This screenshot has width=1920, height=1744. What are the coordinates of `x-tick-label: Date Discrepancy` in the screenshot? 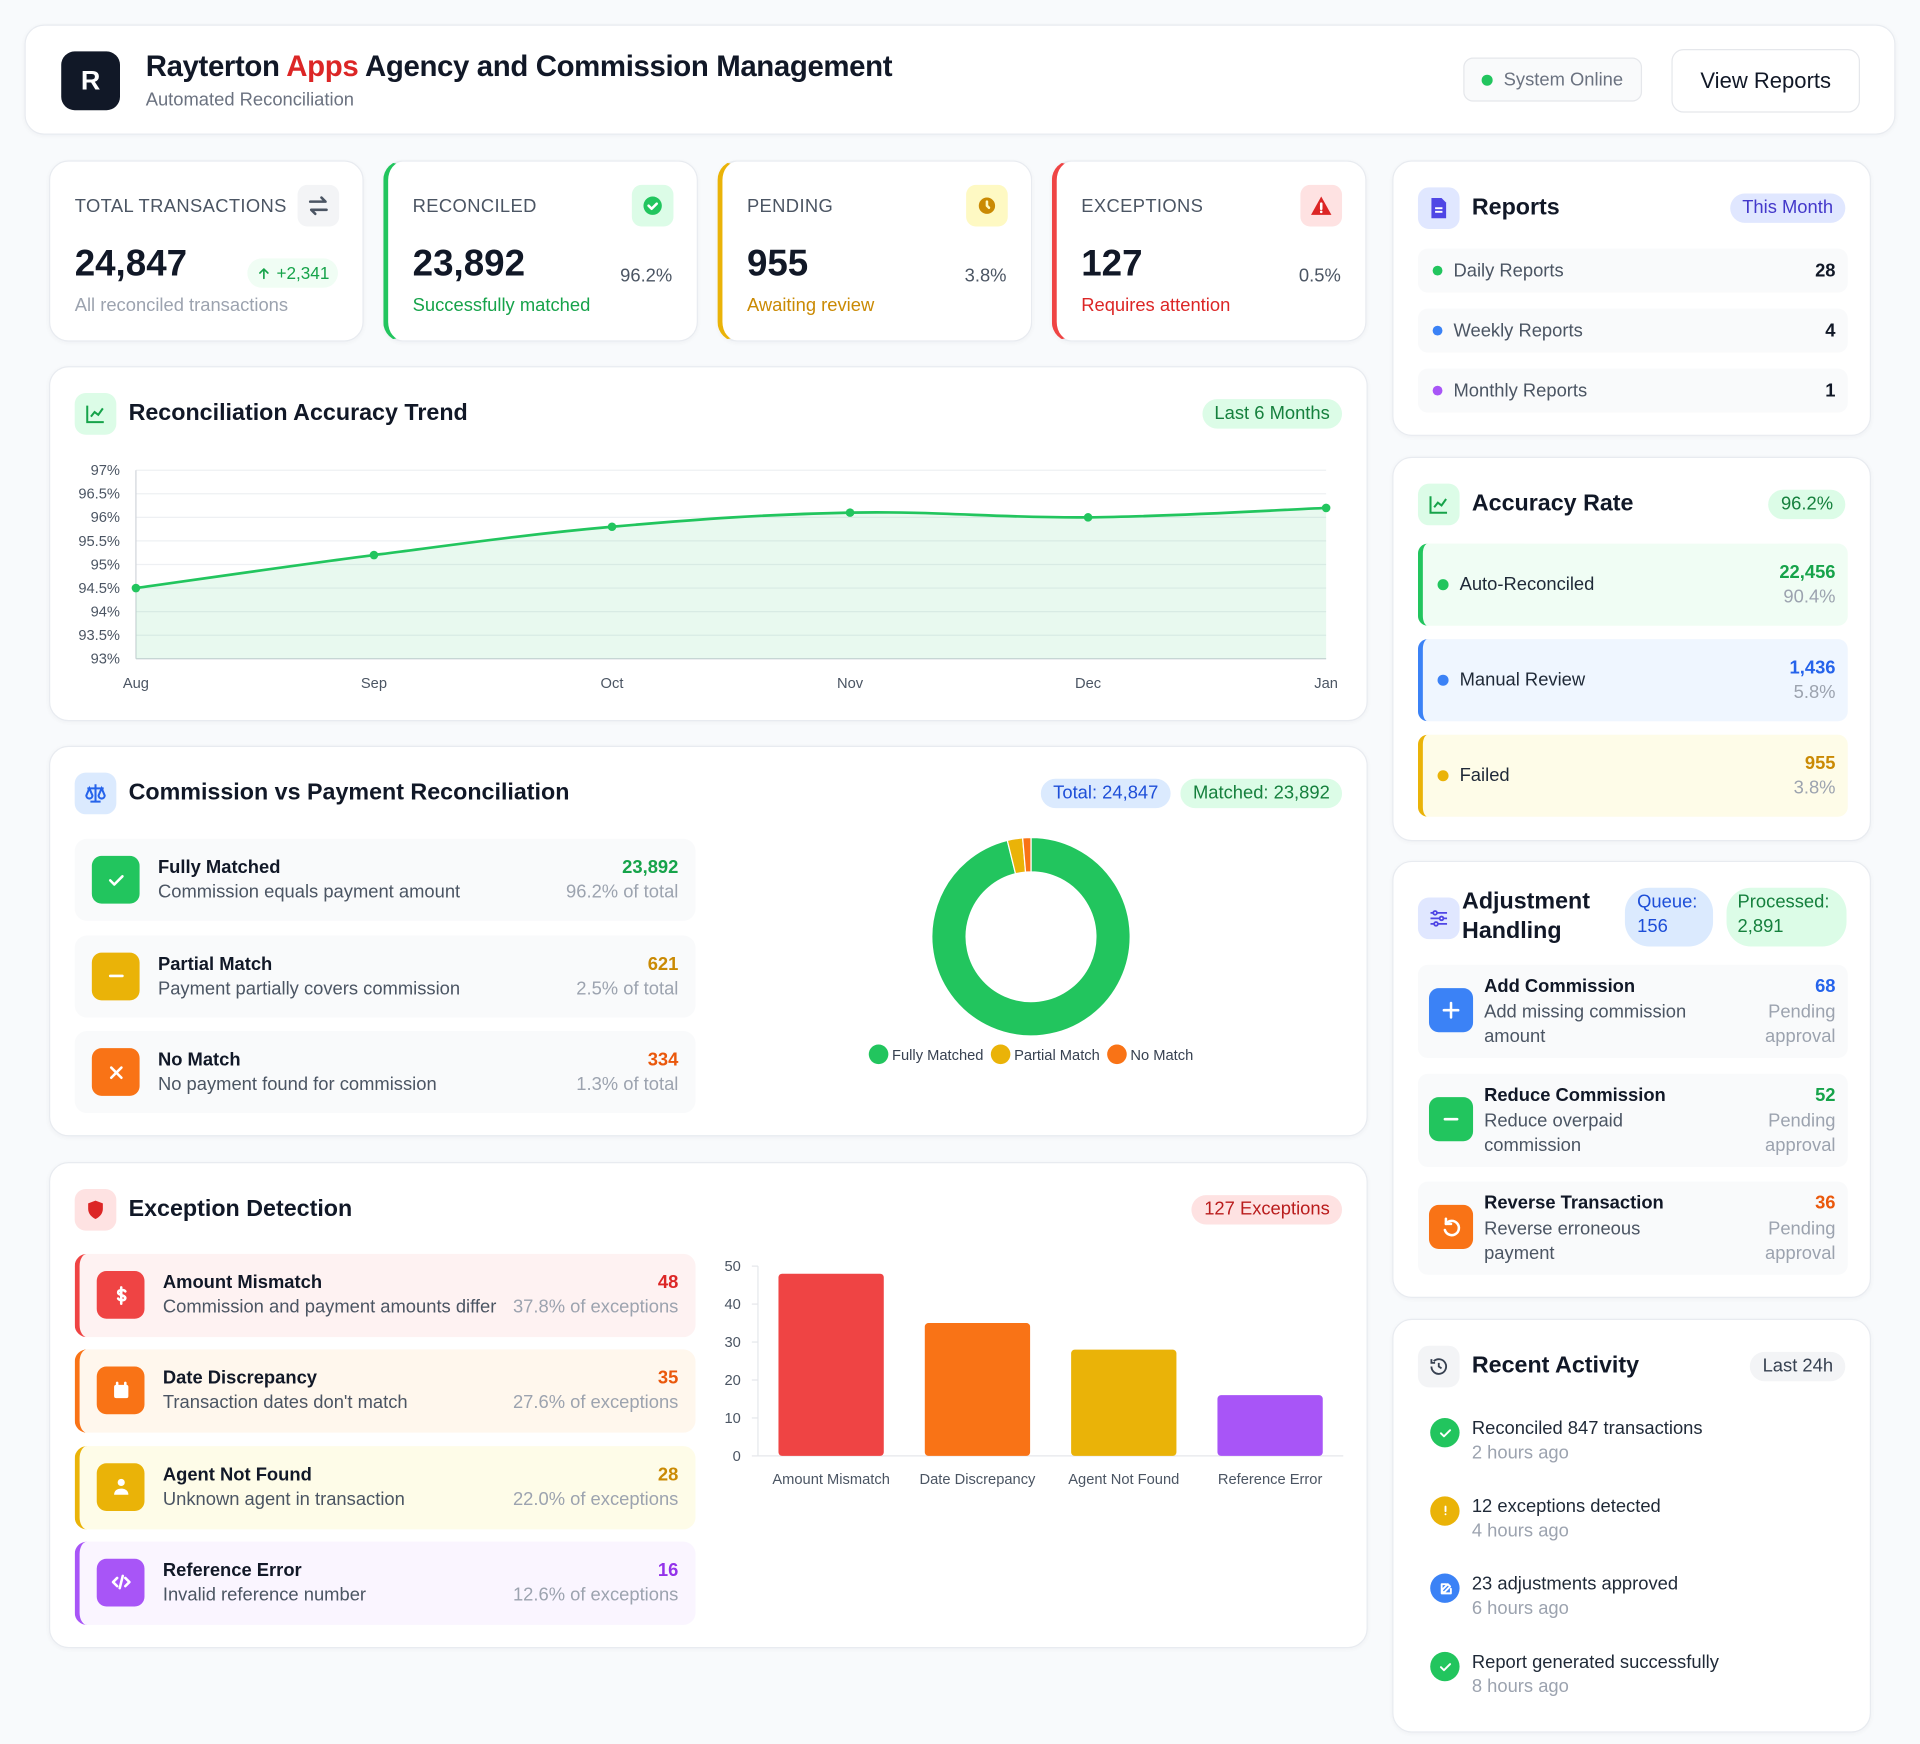 It's located at (977, 1480).